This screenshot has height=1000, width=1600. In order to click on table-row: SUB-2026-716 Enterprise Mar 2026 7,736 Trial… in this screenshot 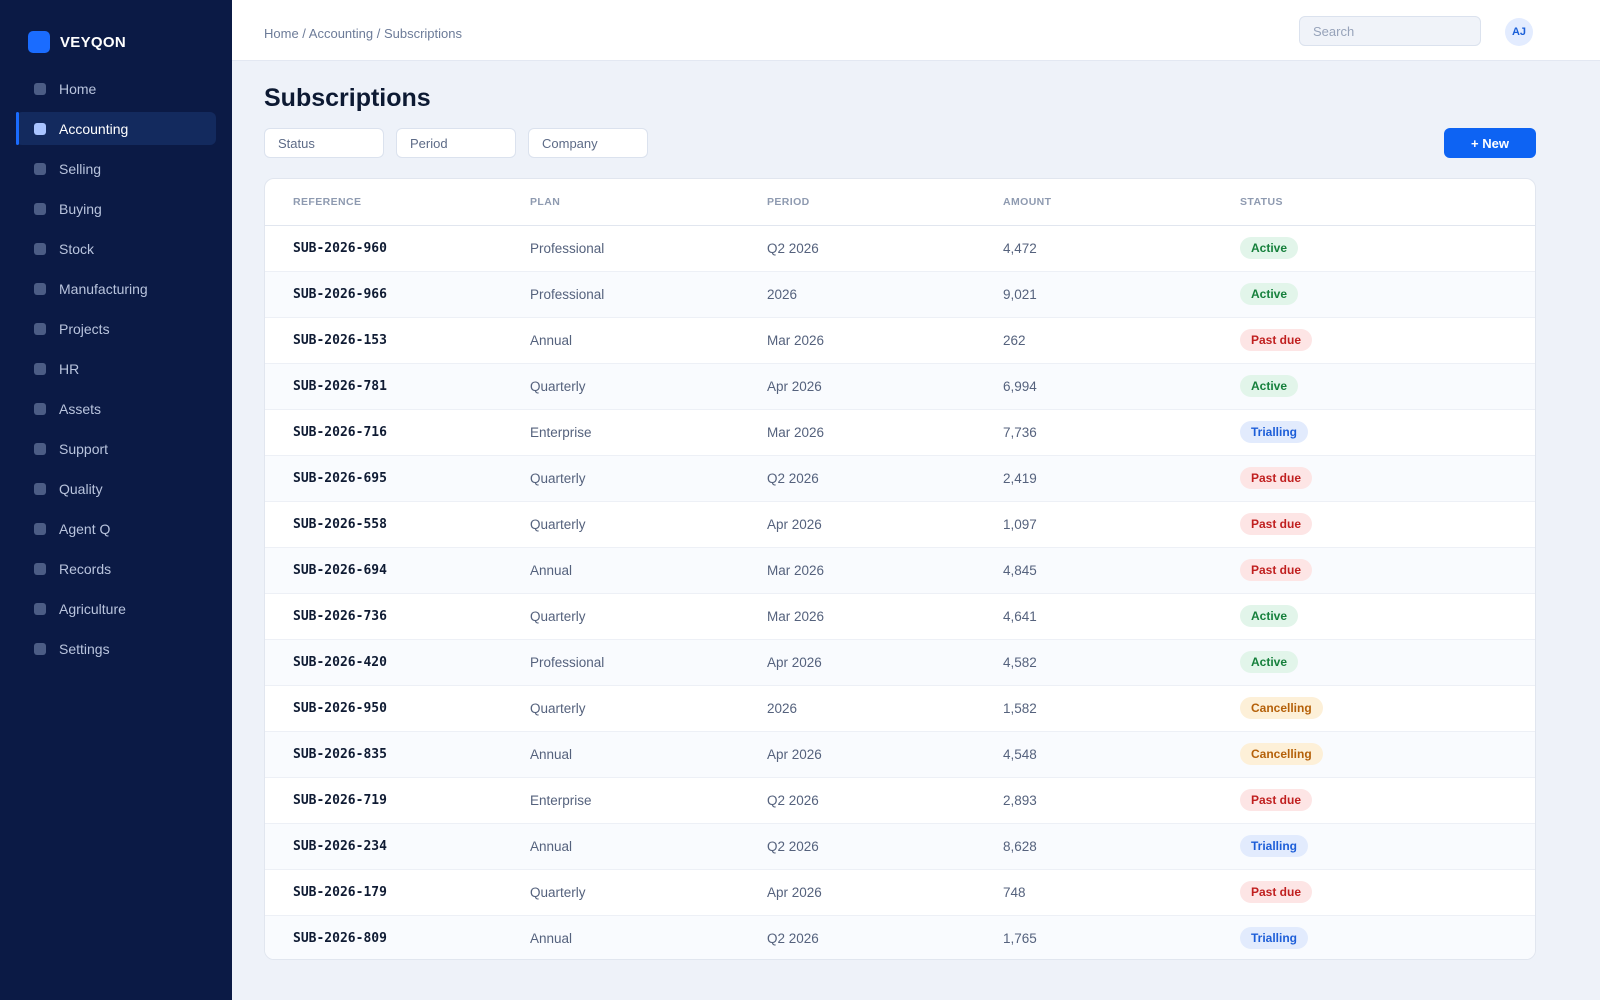, I will do `click(900, 432)`.